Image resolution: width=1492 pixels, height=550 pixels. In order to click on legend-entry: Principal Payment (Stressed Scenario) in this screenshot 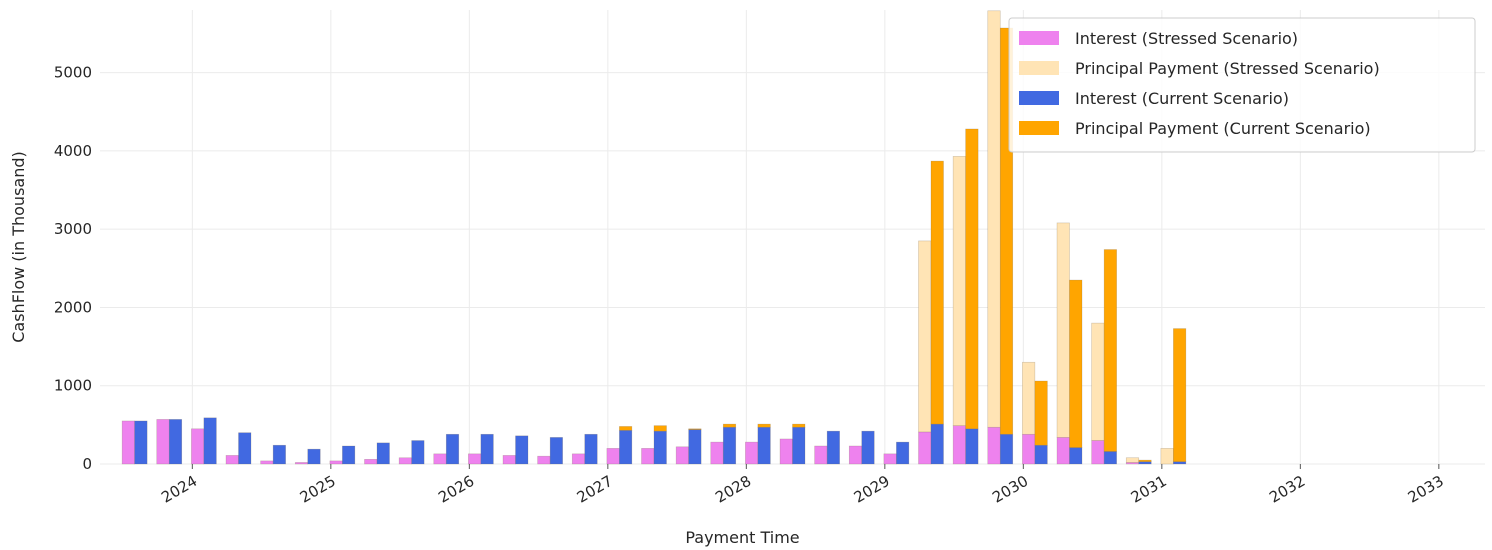, I will do `click(1227, 68)`.